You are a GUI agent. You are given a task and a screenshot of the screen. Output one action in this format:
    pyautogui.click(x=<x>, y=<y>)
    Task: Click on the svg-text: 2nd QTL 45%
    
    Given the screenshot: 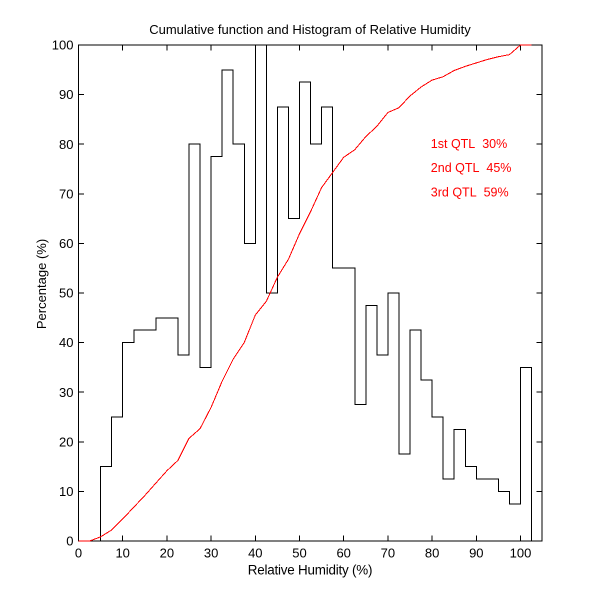 What is the action you would take?
    pyautogui.click(x=471, y=168)
    